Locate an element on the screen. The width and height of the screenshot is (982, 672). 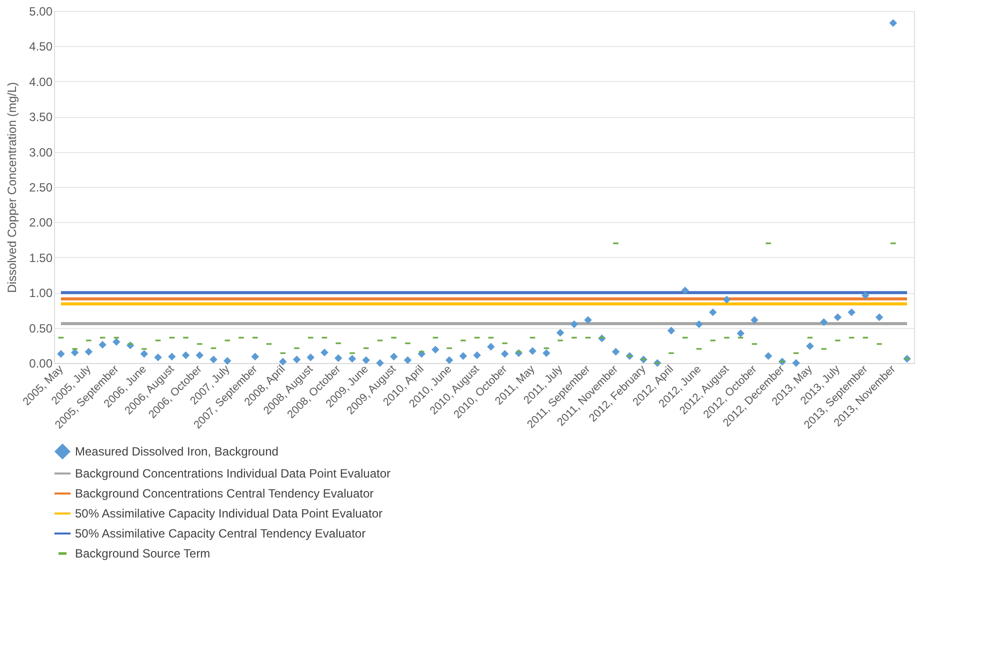
legend-label: Background Concentrations Individual Data Point Evaluator is located at coordinates (233, 473).